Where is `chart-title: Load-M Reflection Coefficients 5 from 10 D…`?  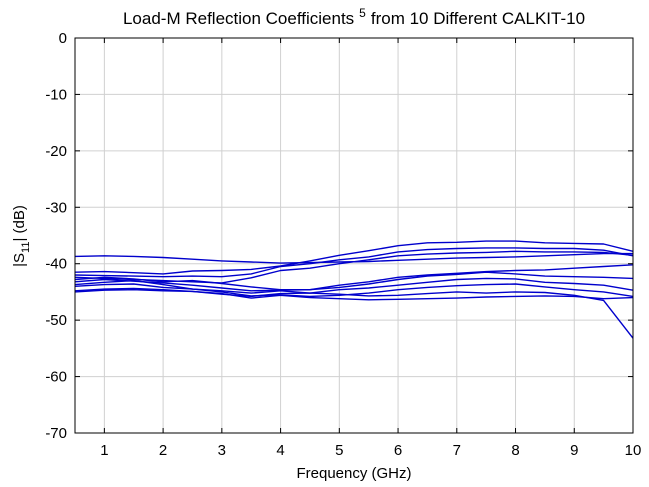
chart-title: Load-M Reflection Coefficients 5 from 10 D… is located at coordinates (354, 17).